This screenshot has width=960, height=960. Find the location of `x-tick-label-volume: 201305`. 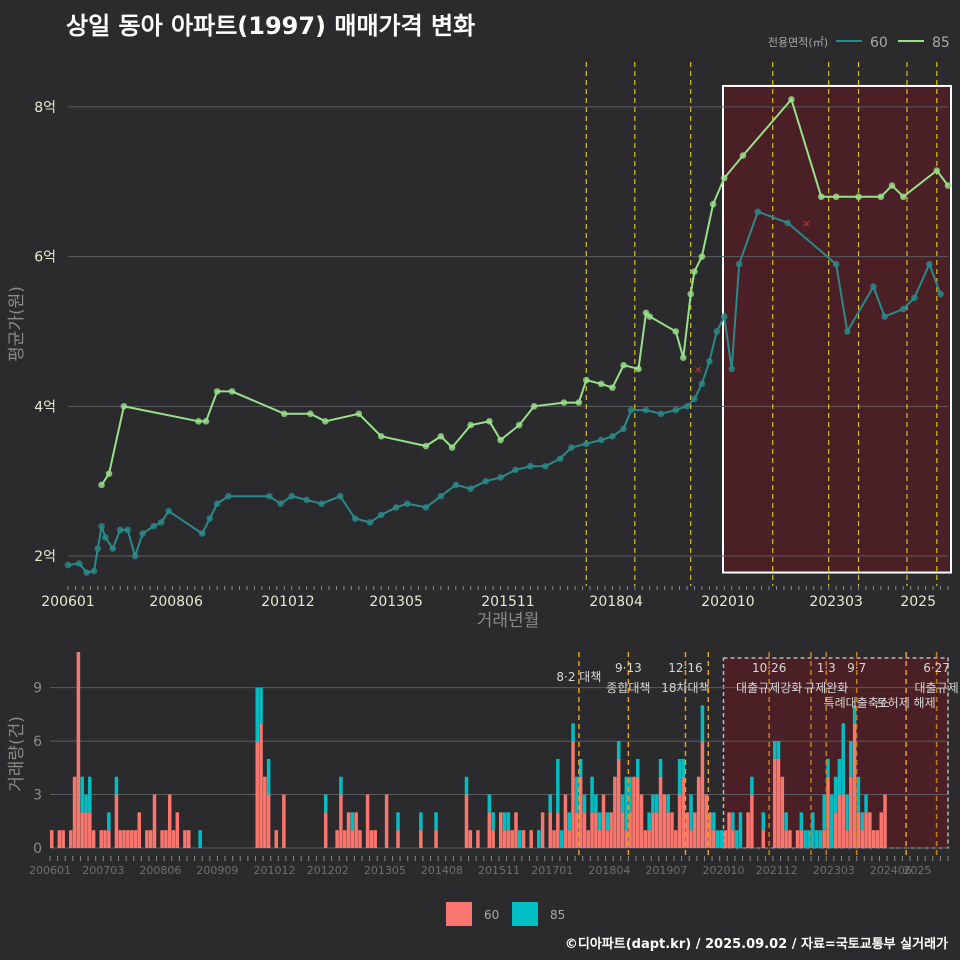

x-tick-label-volume: 201305 is located at coordinates (385, 870).